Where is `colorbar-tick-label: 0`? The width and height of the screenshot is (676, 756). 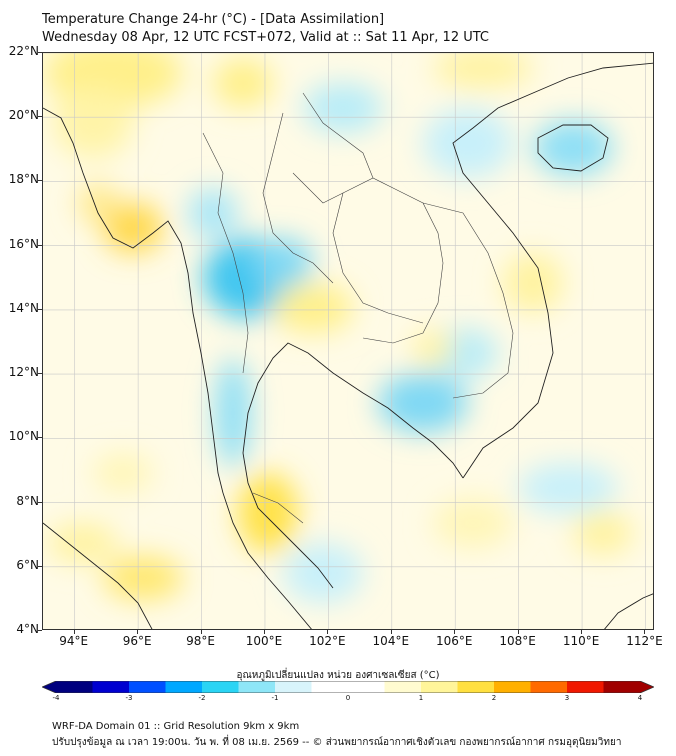 colorbar-tick-label: 0 is located at coordinates (348, 698).